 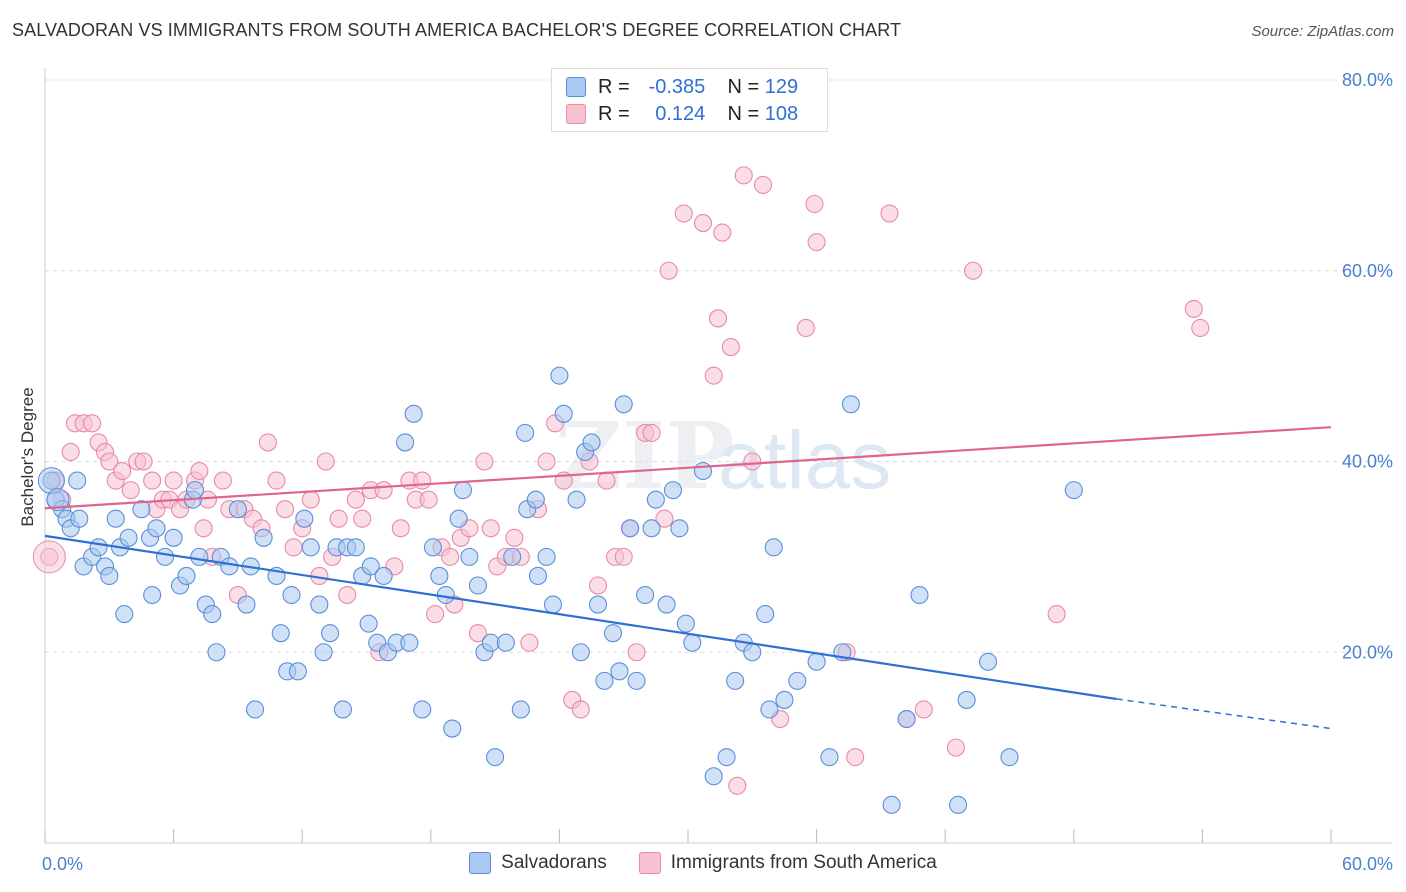 I want to click on source-label: Source: ZipAtlas.com, so click(x=1322, y=31).